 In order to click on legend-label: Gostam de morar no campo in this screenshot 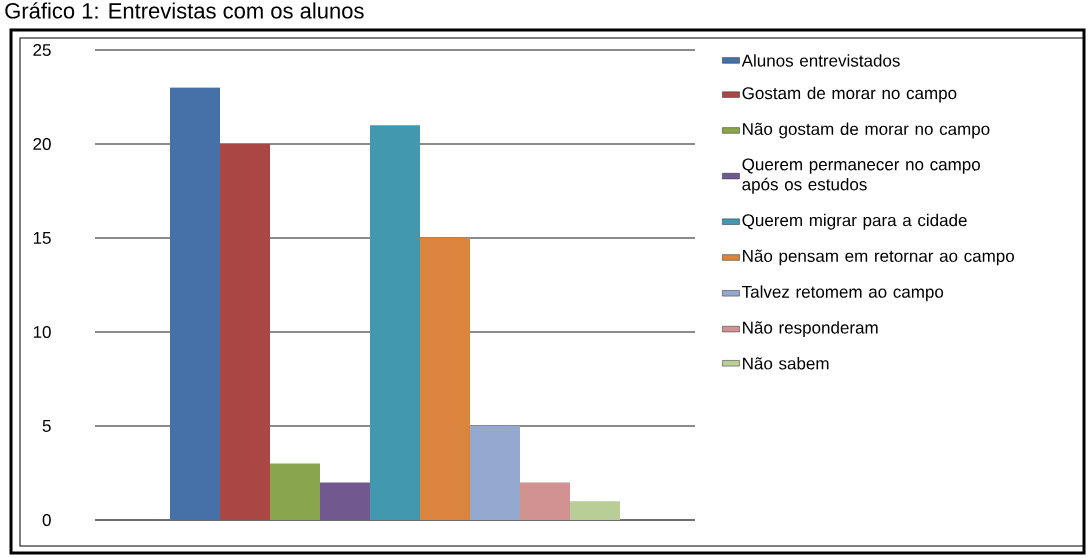, I will do `click(849, 94)`.